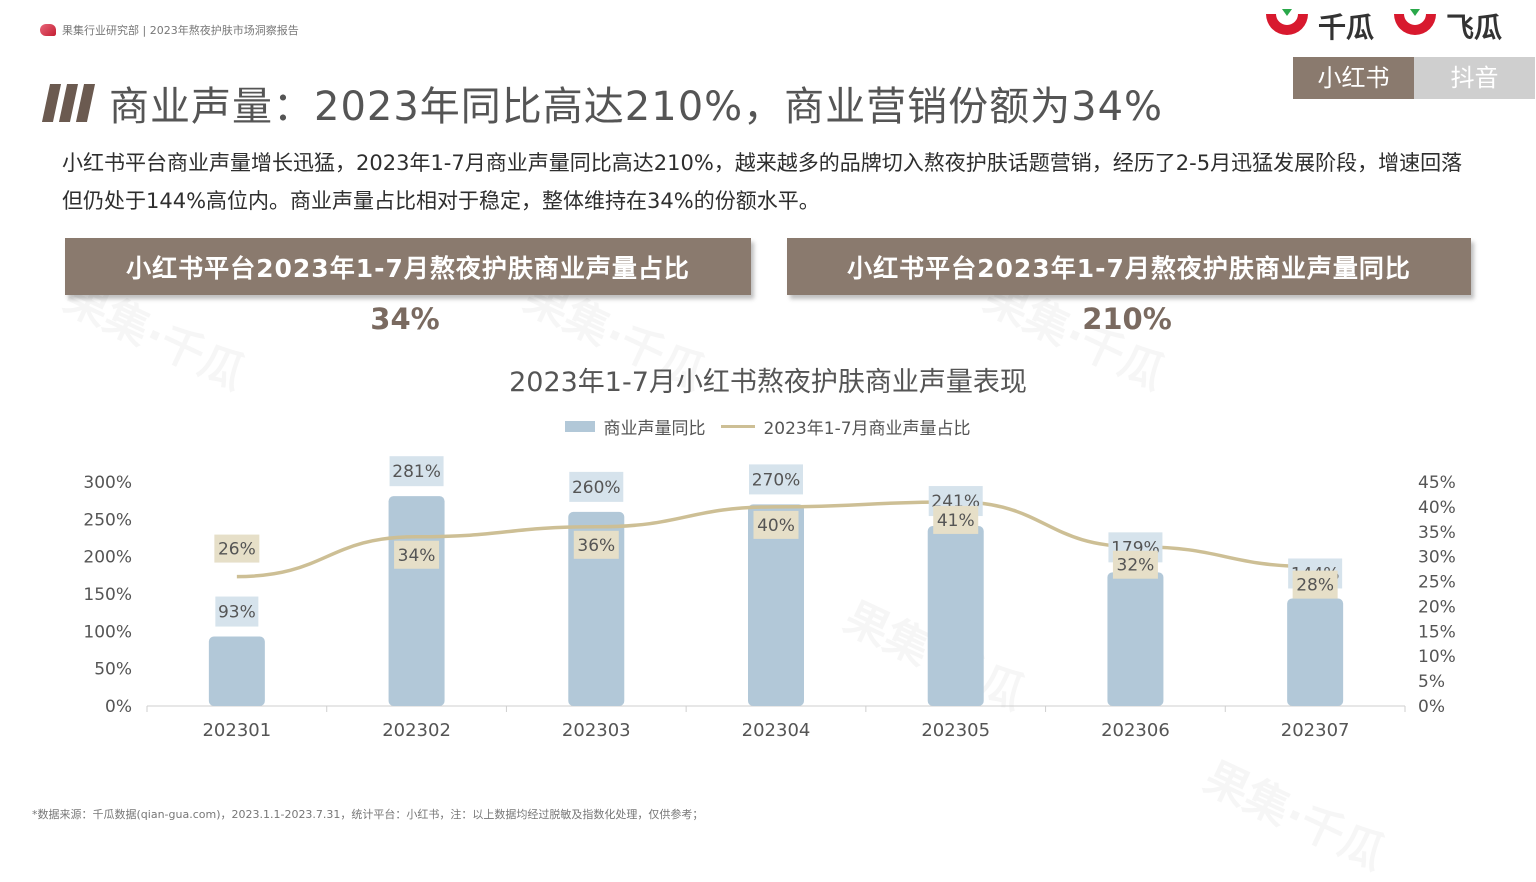 This screenshot has width=1536, height=882. I want to click on y-left-tick-label: 100%, so click(107, 632).